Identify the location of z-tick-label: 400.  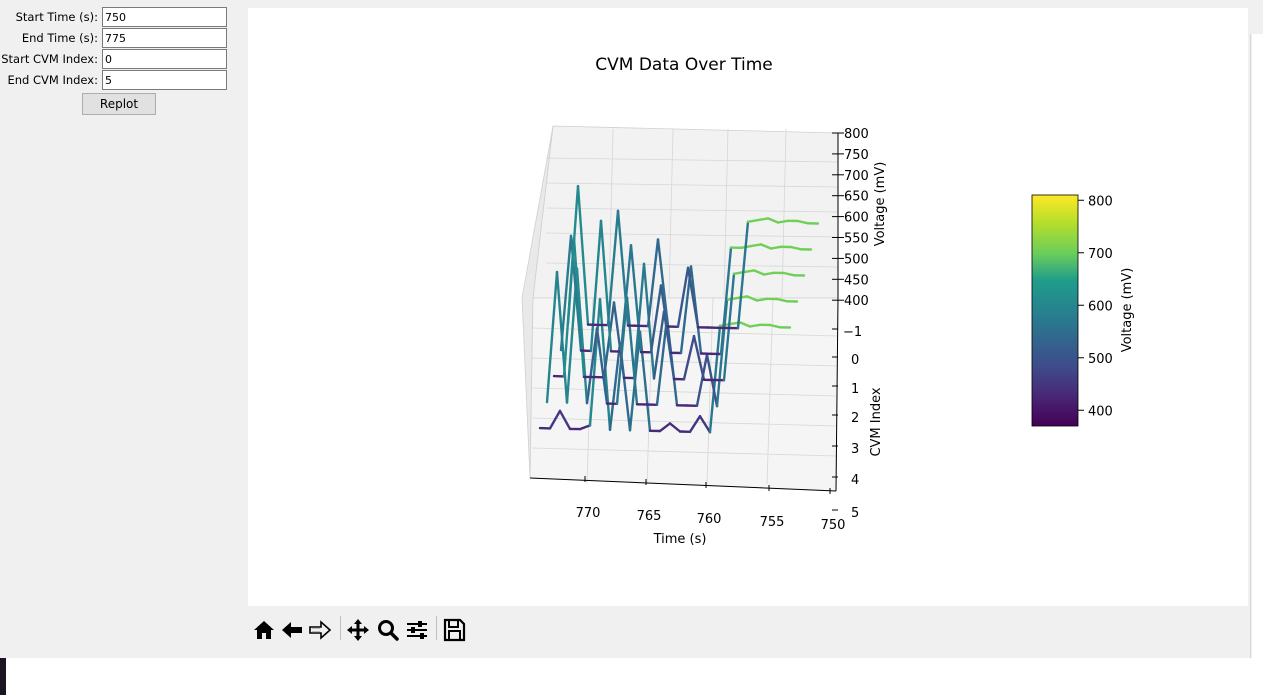
(856, 301).